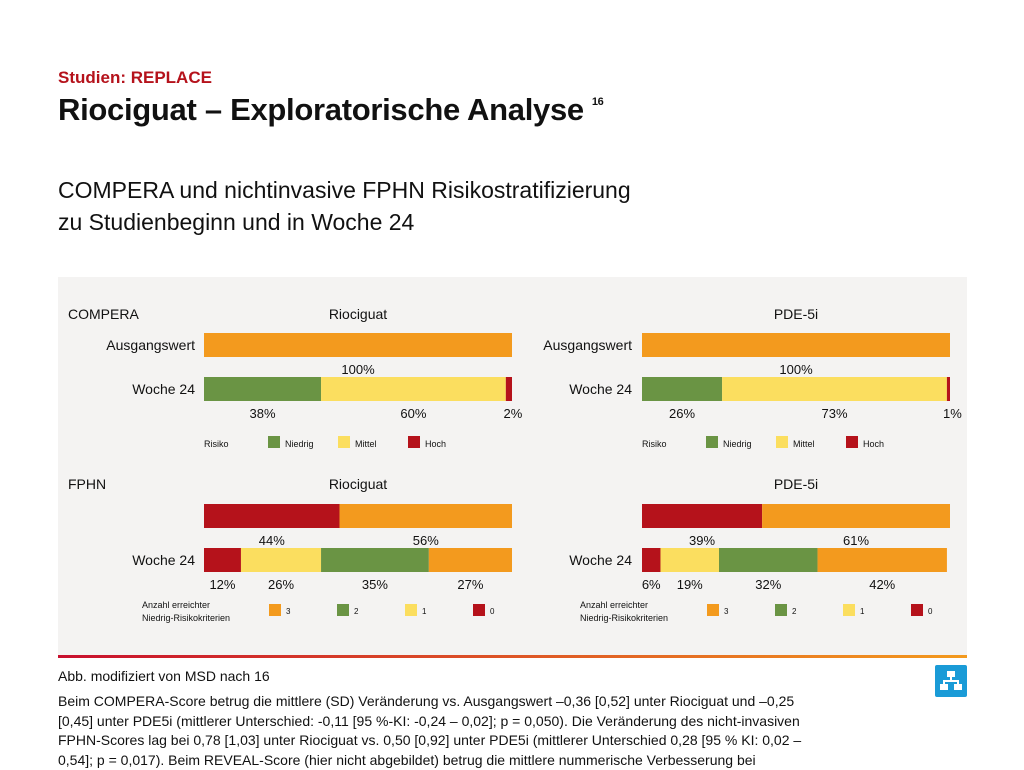  I want to click on section-label-fphn: FPHN, so click(87, 484).